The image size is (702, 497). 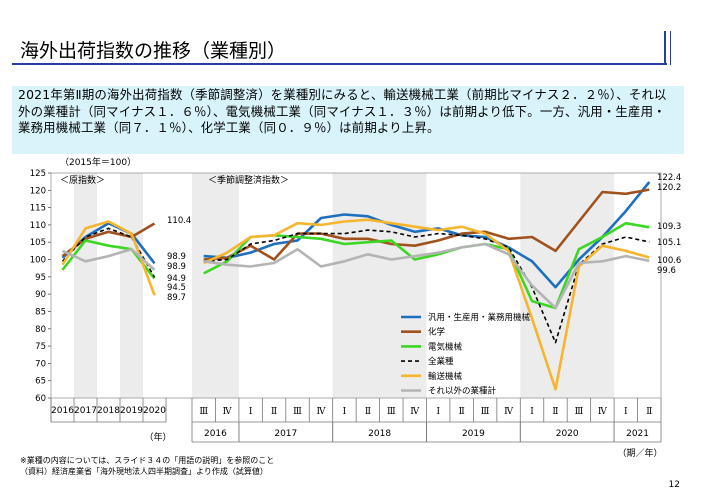 What do you see at coordinates (176, 298) in the screenshot?
I see `left-end-value-label: 89.7` at bounding box center [176, 298].